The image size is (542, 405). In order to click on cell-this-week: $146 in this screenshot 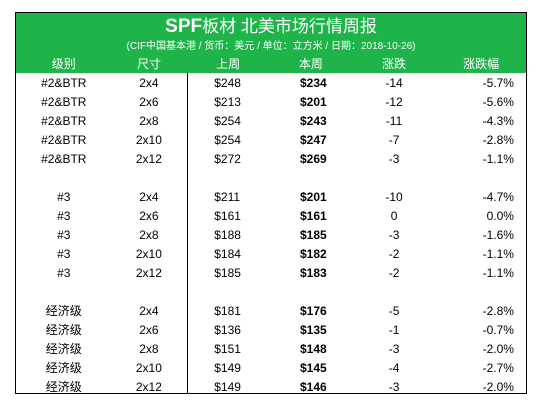, I will do `click(313, 387)`.